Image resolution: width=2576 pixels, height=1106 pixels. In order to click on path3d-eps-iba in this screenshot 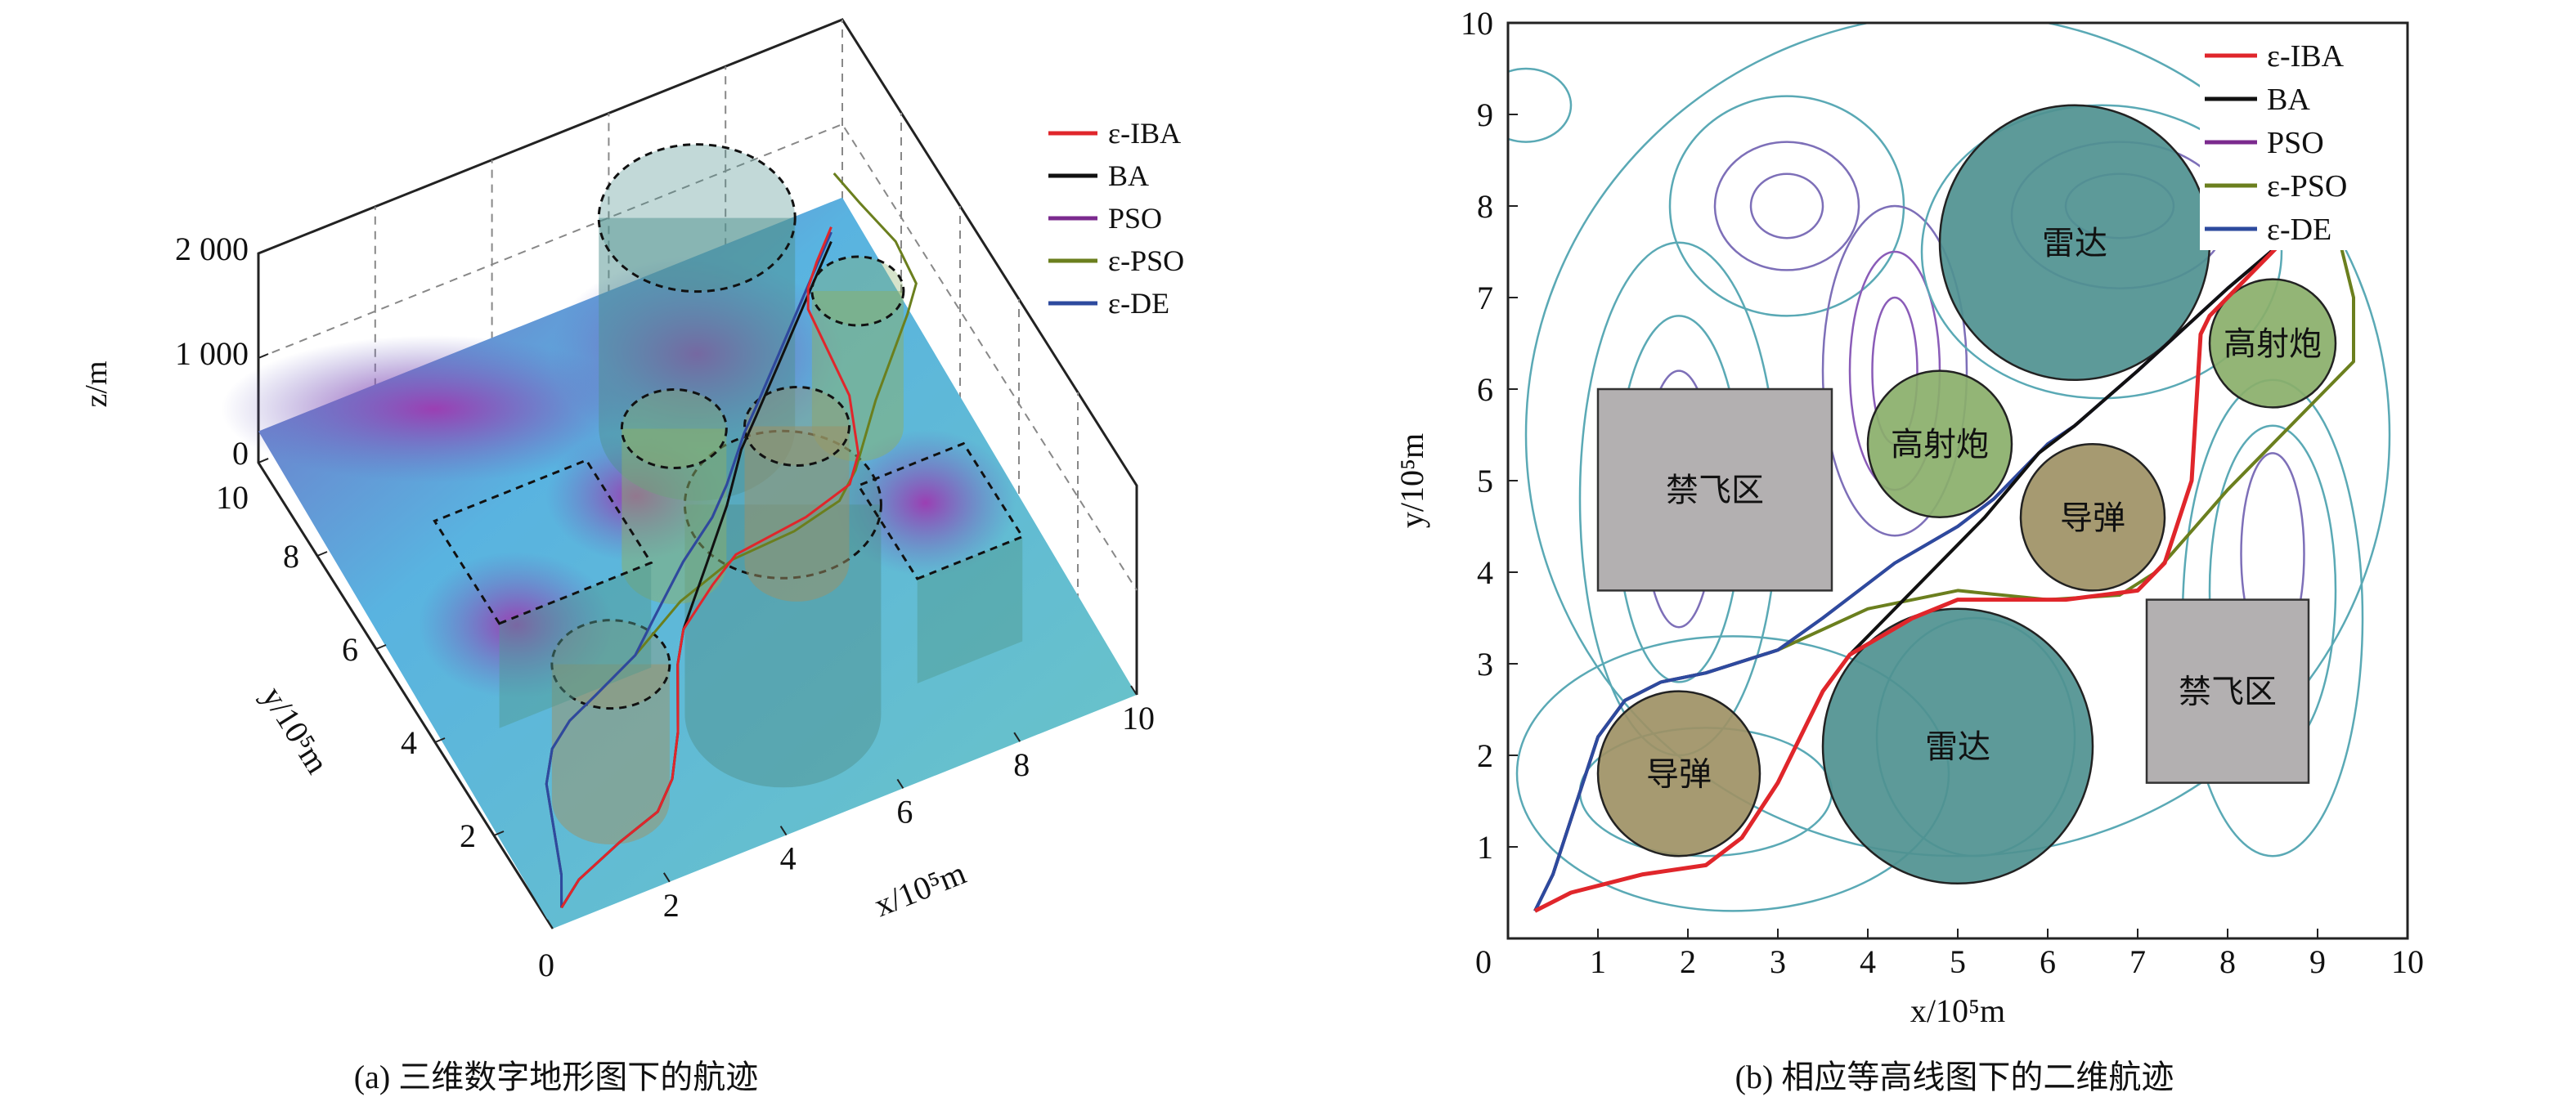, I will do `click(710, 567)`.